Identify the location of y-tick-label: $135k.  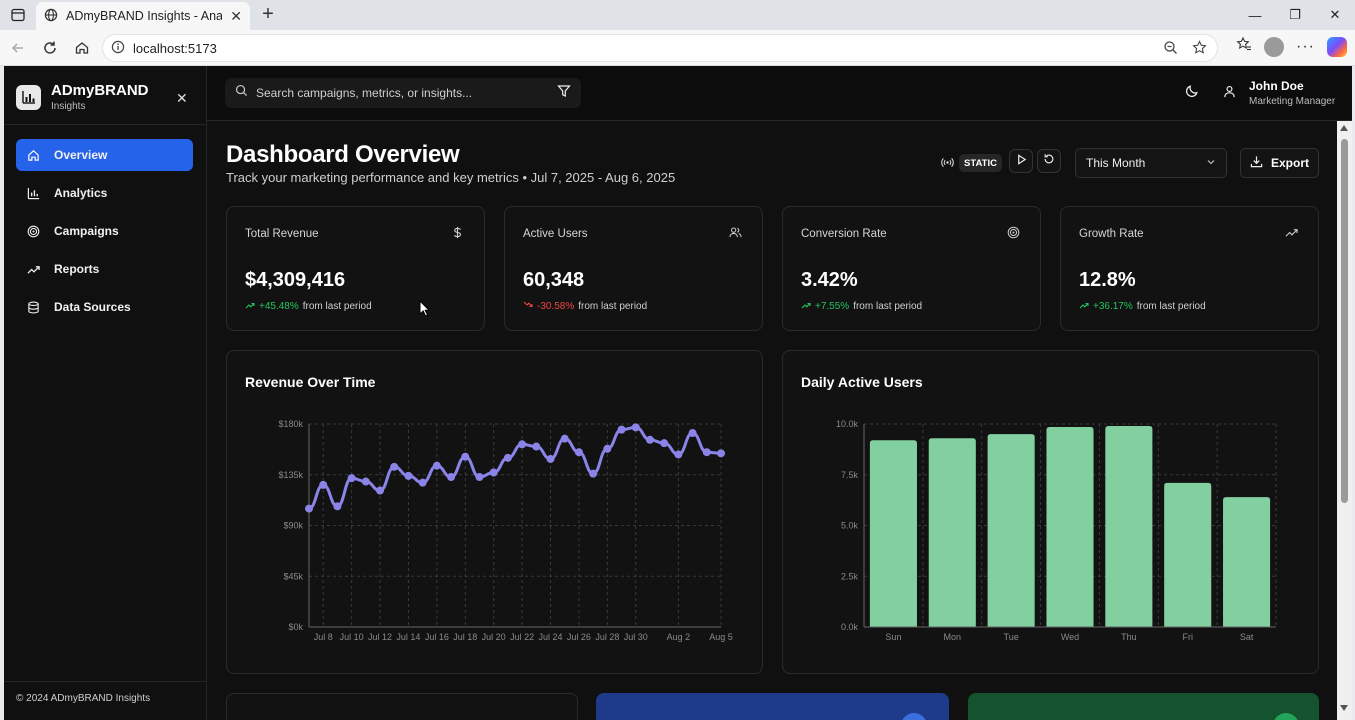
(290, 475).